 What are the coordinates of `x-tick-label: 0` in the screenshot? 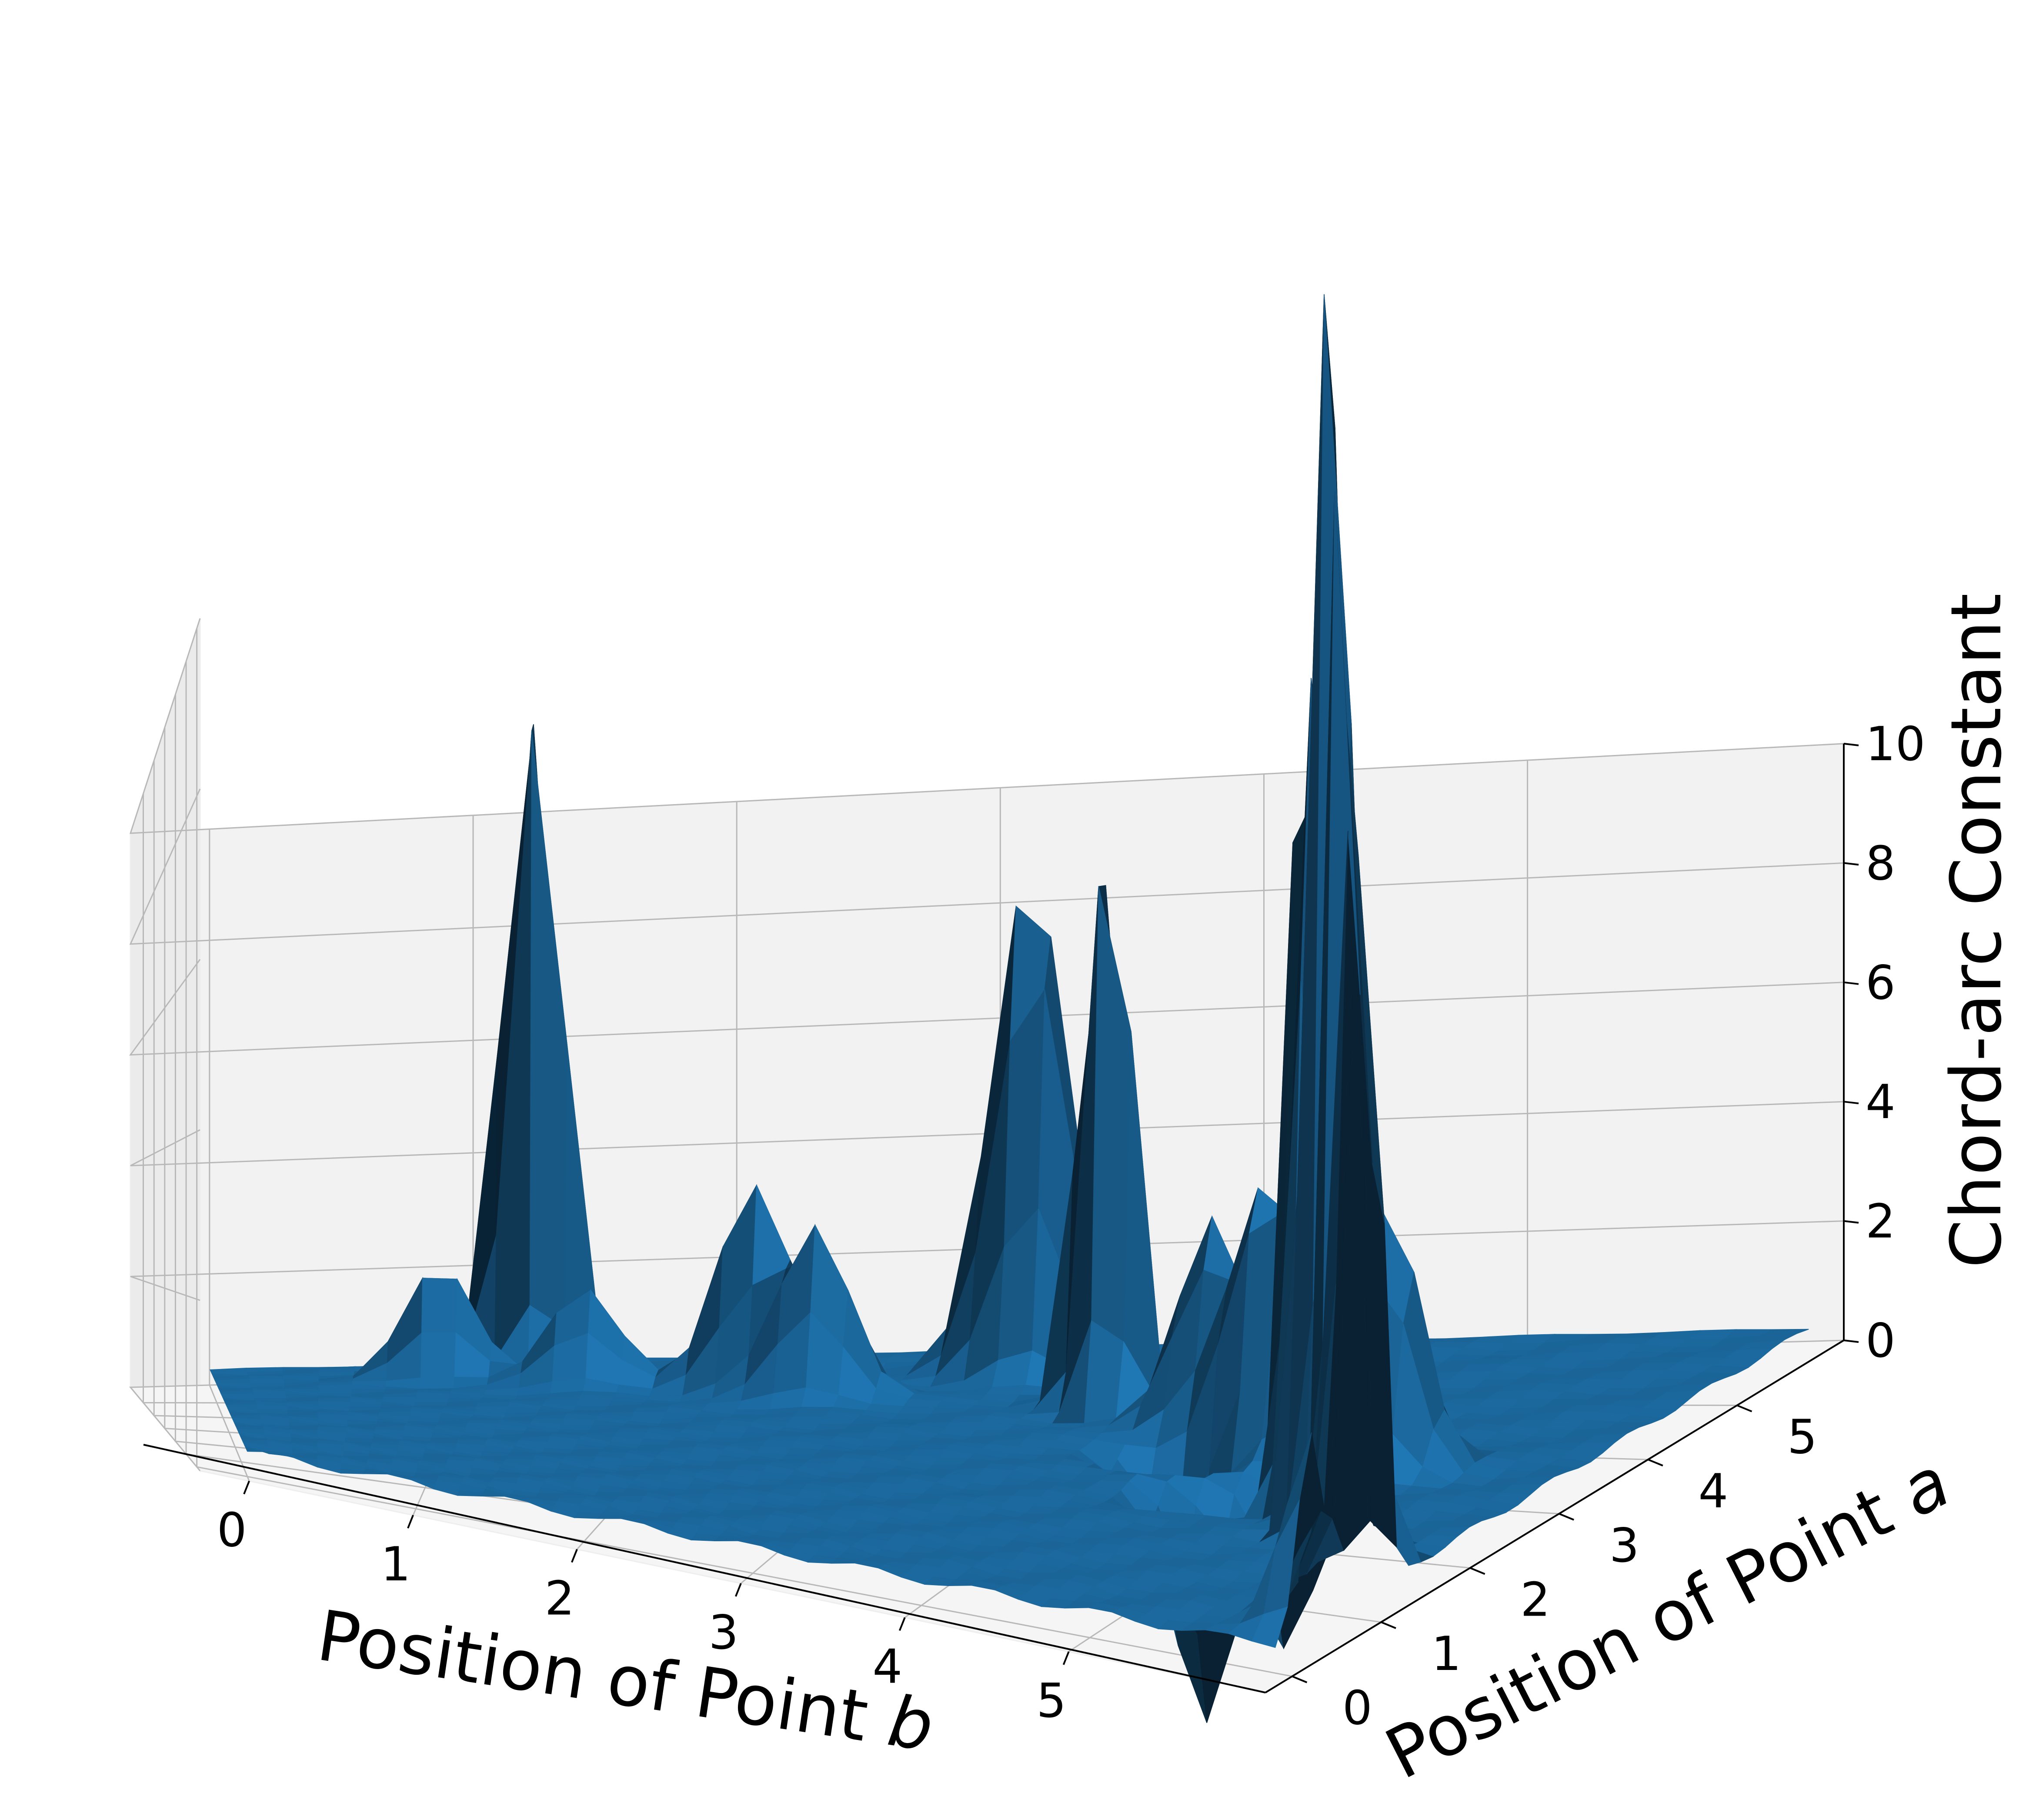 It's located at (232, 1530).